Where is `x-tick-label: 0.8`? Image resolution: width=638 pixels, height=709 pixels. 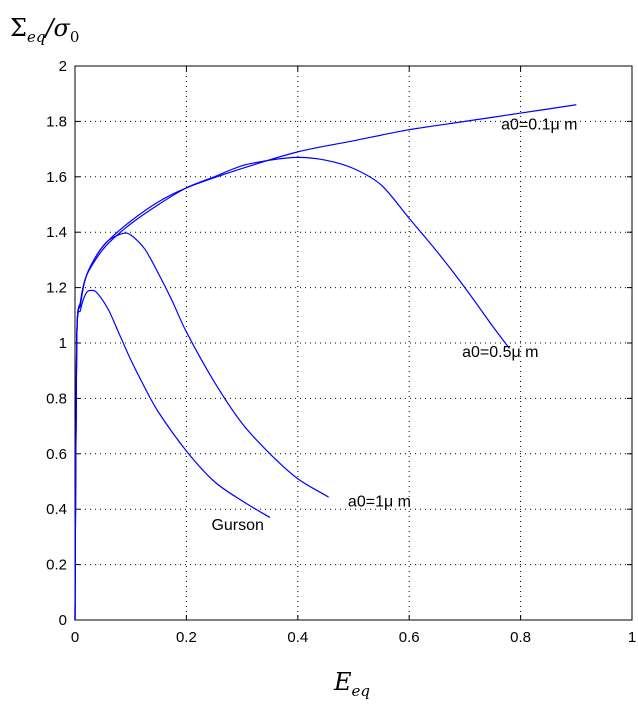
x-tick-label: 0.8 is located at coordinates (520, 637).